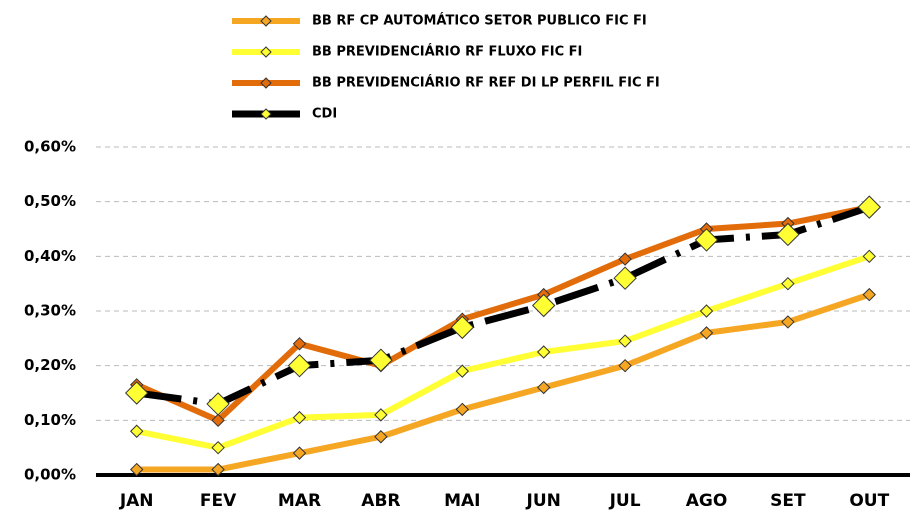 The image size is (910, 519). I want to click on legend-label: CDI, so click(324, 114).